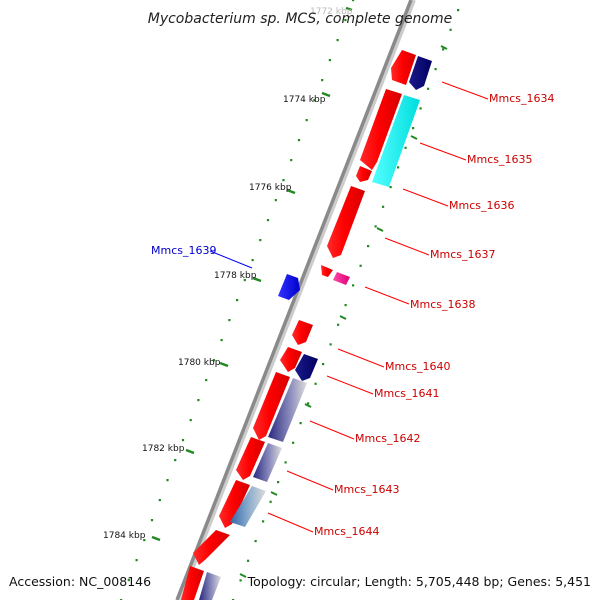 Image resolution: width=600 pixels, height=600 pixels. Describe the element at coordinates (124, 536) in the screenshot. I see `scale-label-1784: 1784 kbp` at that location.